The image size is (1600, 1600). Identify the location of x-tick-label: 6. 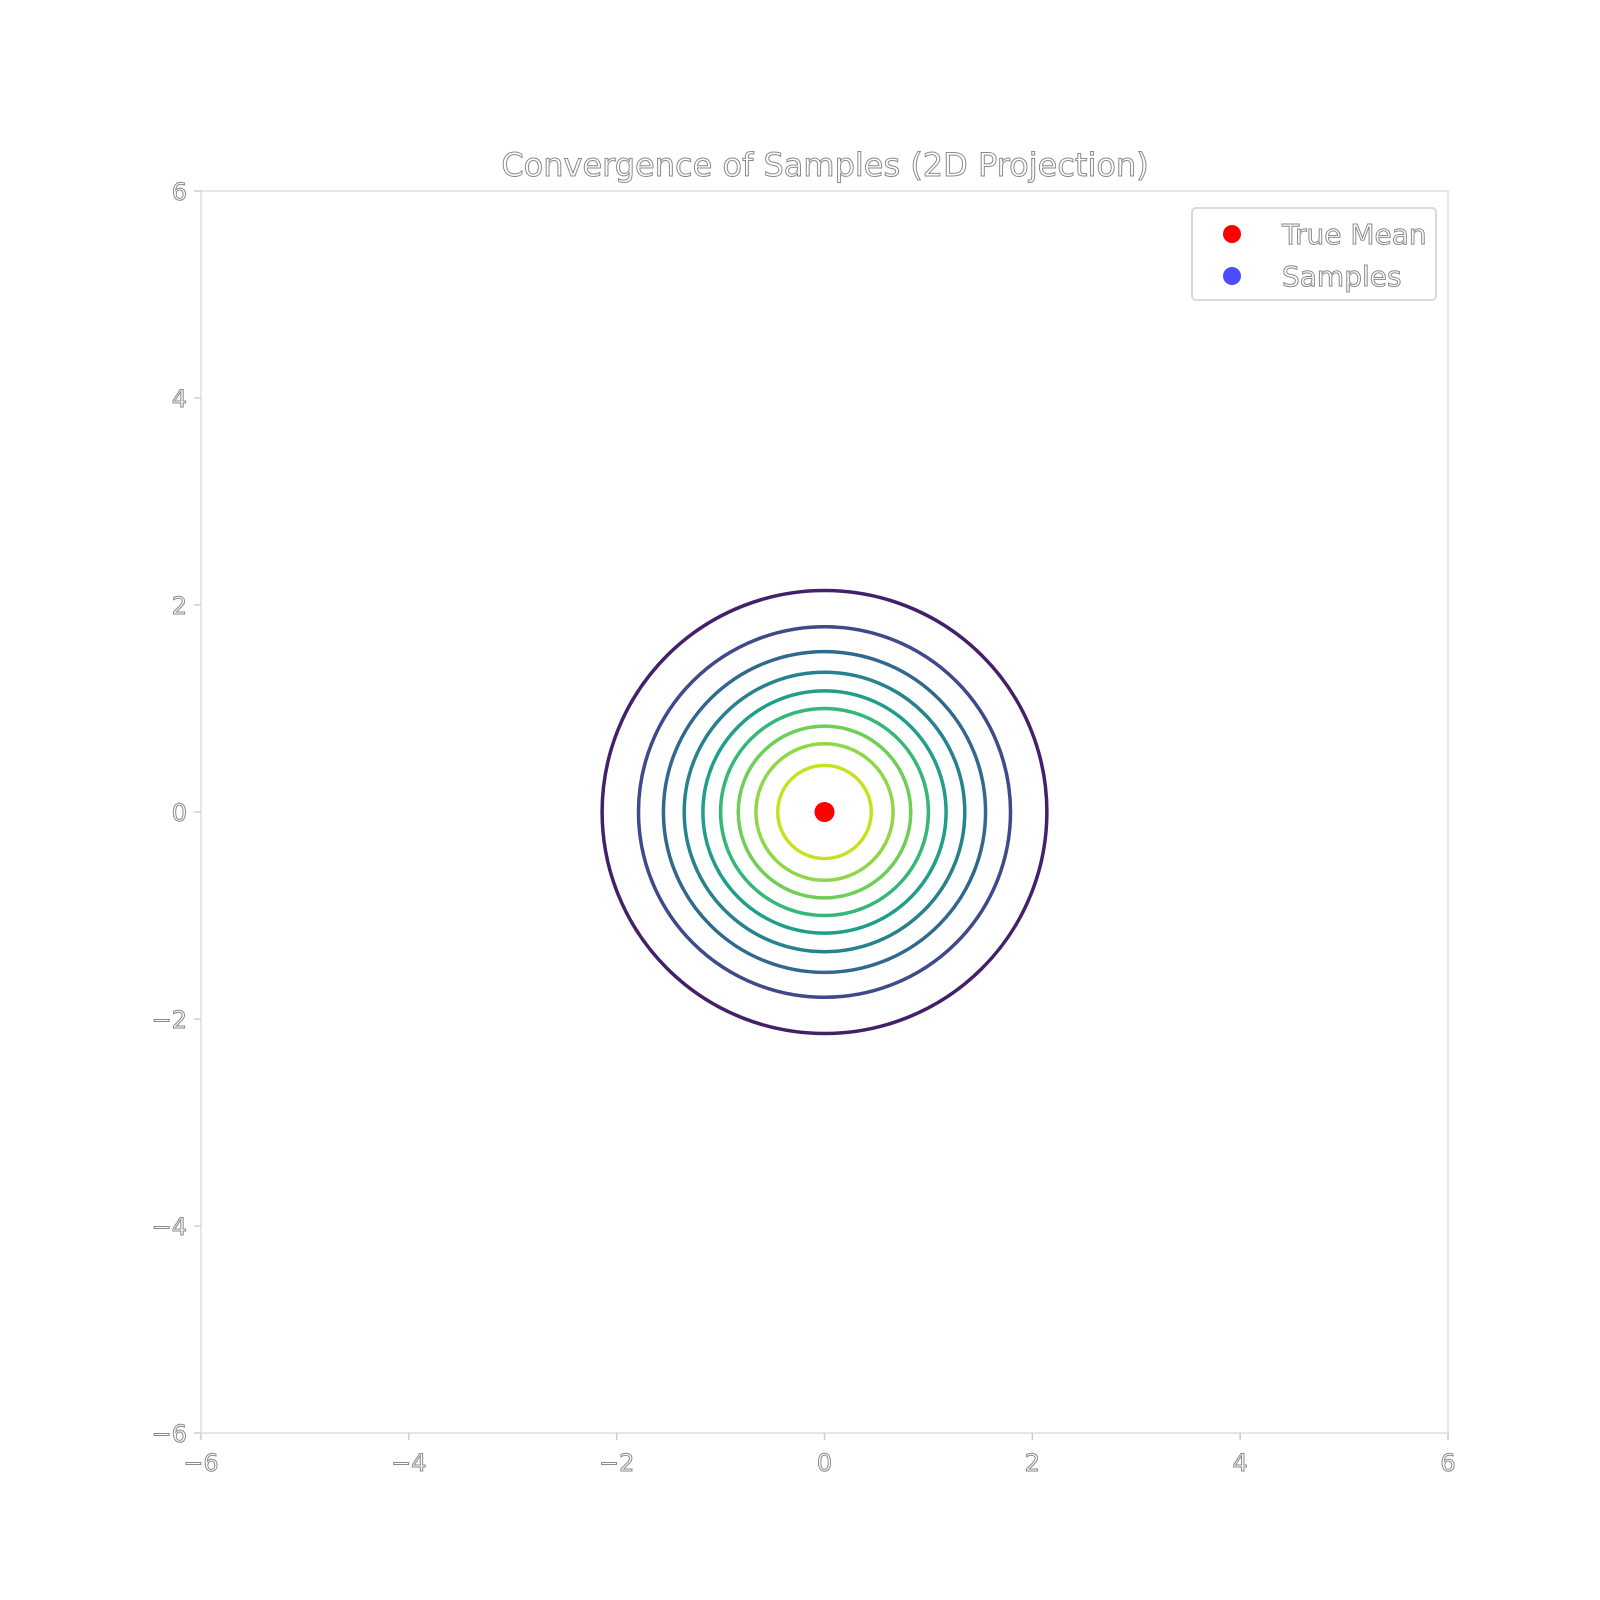
(1447, 1463).